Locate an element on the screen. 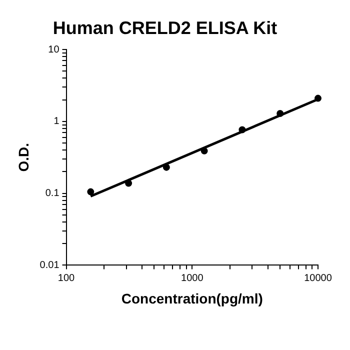 This screenshot has width=350, height=350. chart-title: Human CRELD2 ELISA Kit is located at coordinates (165, 28).